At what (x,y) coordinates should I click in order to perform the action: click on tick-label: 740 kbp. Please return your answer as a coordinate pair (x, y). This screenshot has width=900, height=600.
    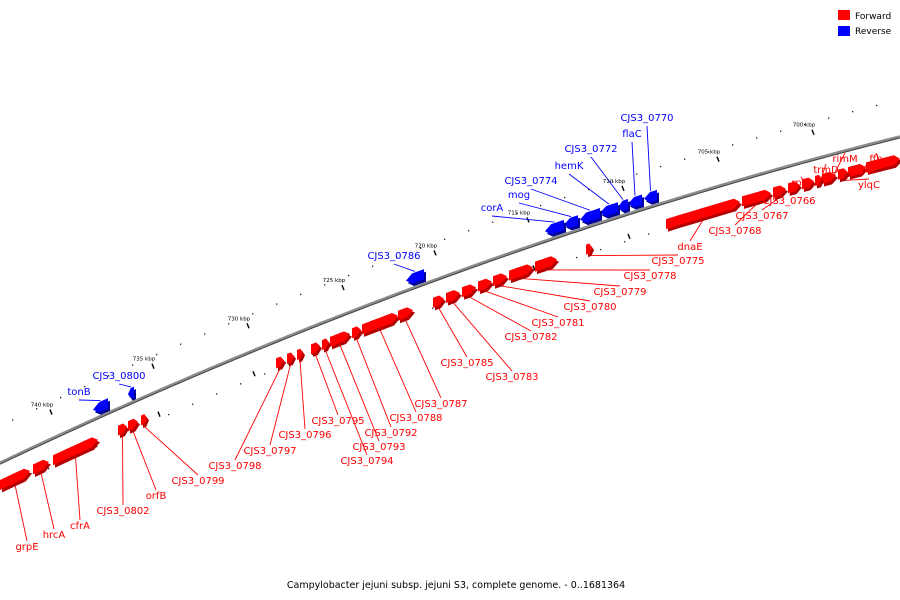
    Looking at the image, I should click on (42, 406).